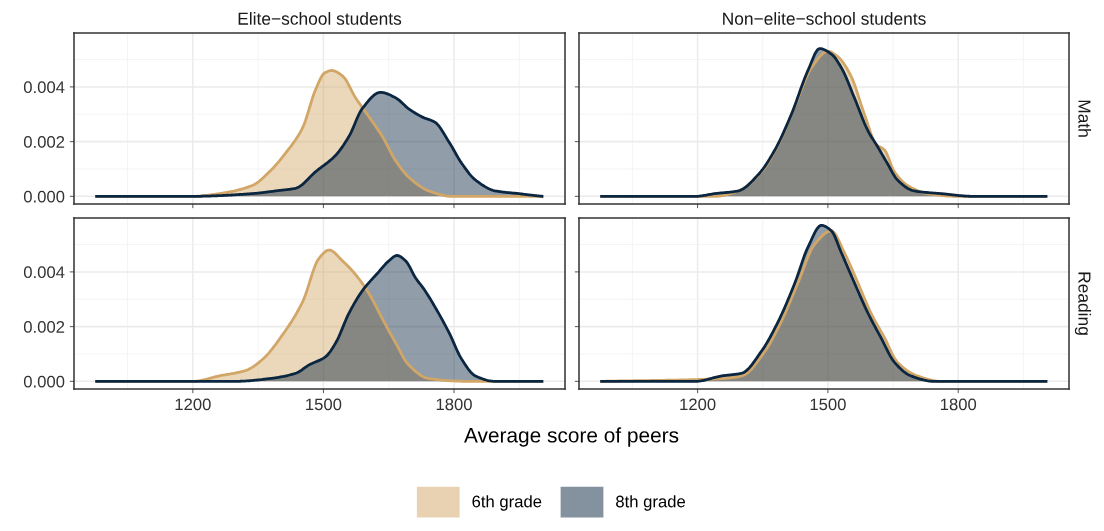 The height and width of the screenshot is (531, 1104). What do you see at coordinates (651, 503) in the screenshot?
I see `legend-label: 8th grade` at bounding box center [651, 503].